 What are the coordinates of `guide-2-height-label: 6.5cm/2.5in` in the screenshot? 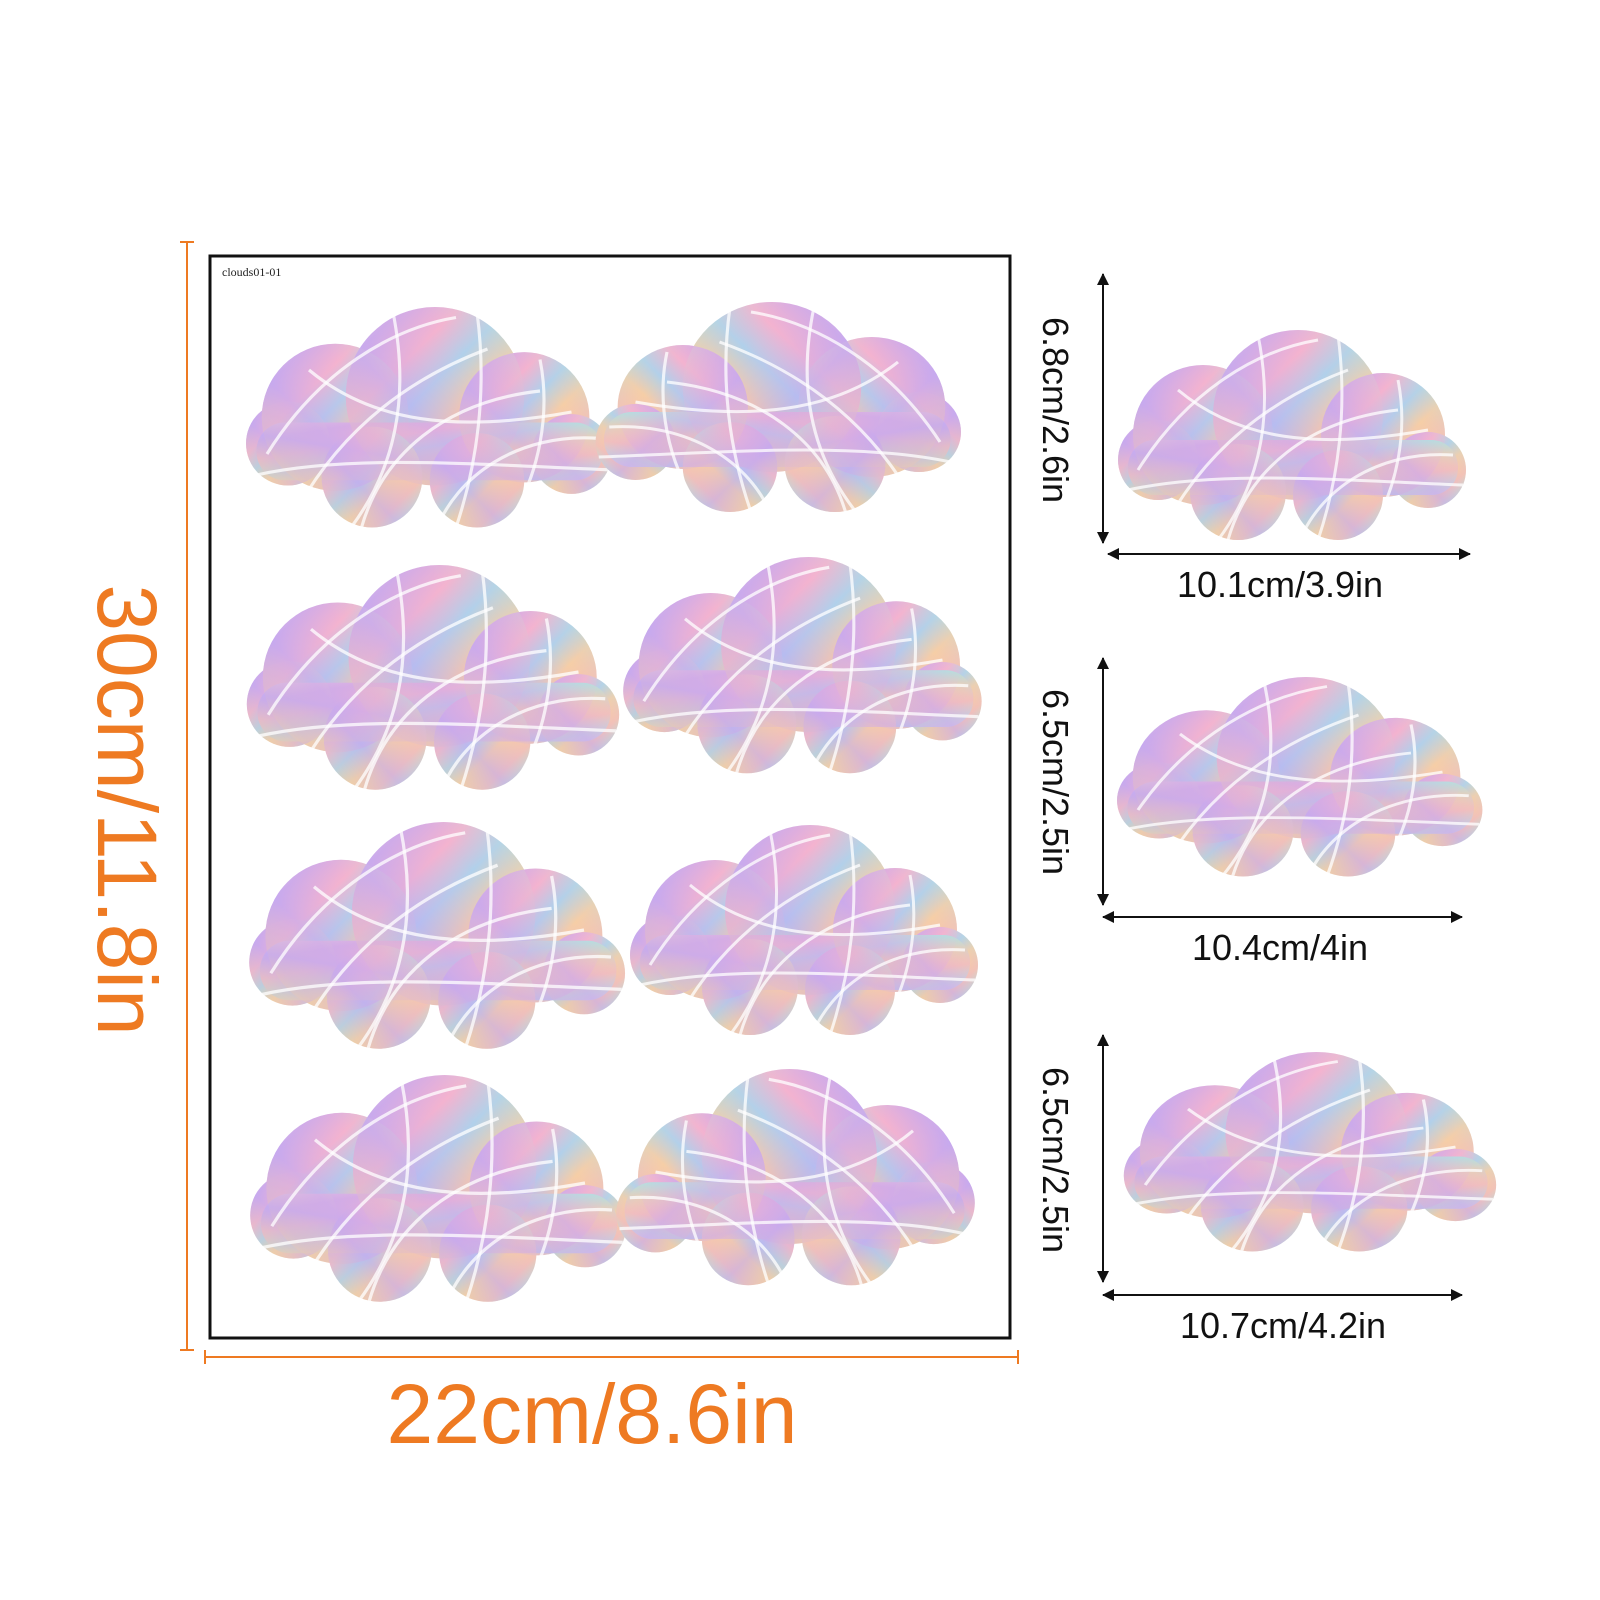 It's located at (1055, 782).